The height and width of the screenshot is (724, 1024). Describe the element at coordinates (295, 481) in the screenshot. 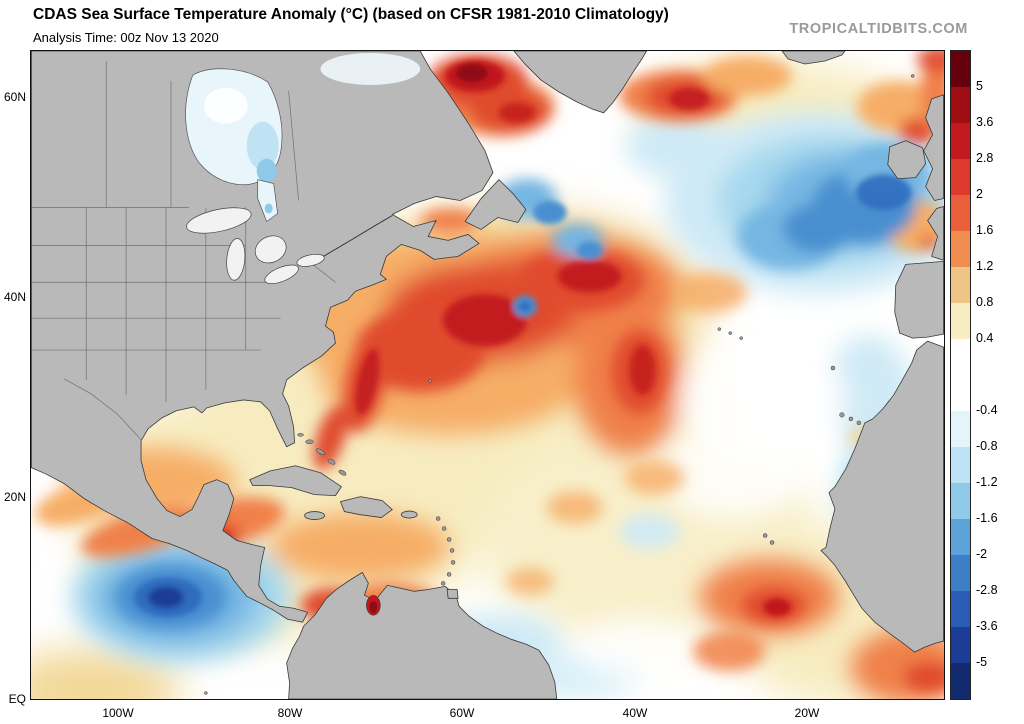

I see `cuba` at that location.